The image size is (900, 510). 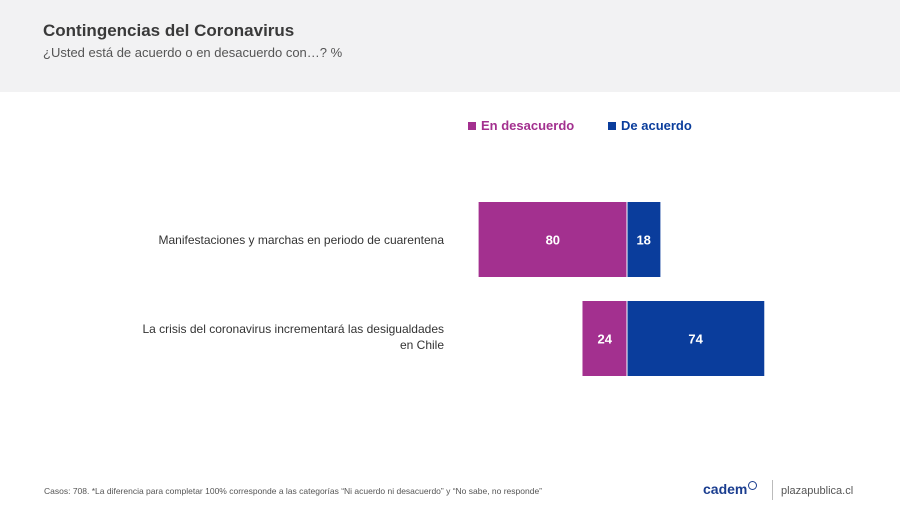 What do you see at coordinates (656, 125) in the screenshot?
I see `legend-label-de-acuerdo: De acuerdo` at bounding box center [656, 125].